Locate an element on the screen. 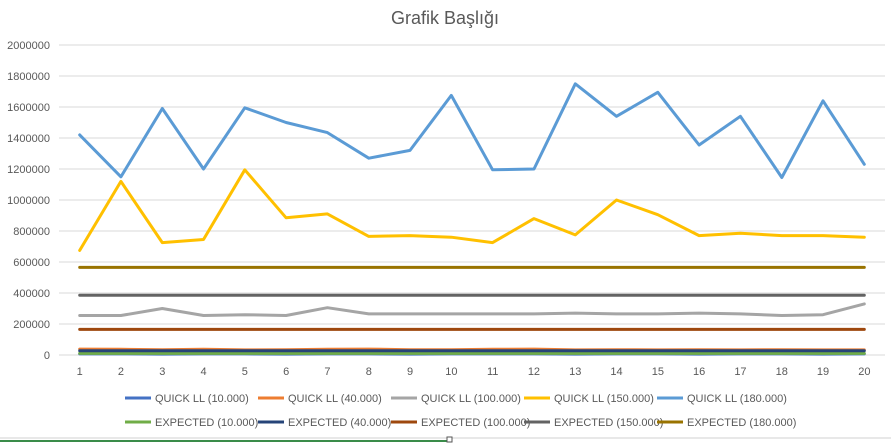 The height and width of the screenshot is (445, 891). y-tick-label: 600000 is located at coordinates (31, 263).